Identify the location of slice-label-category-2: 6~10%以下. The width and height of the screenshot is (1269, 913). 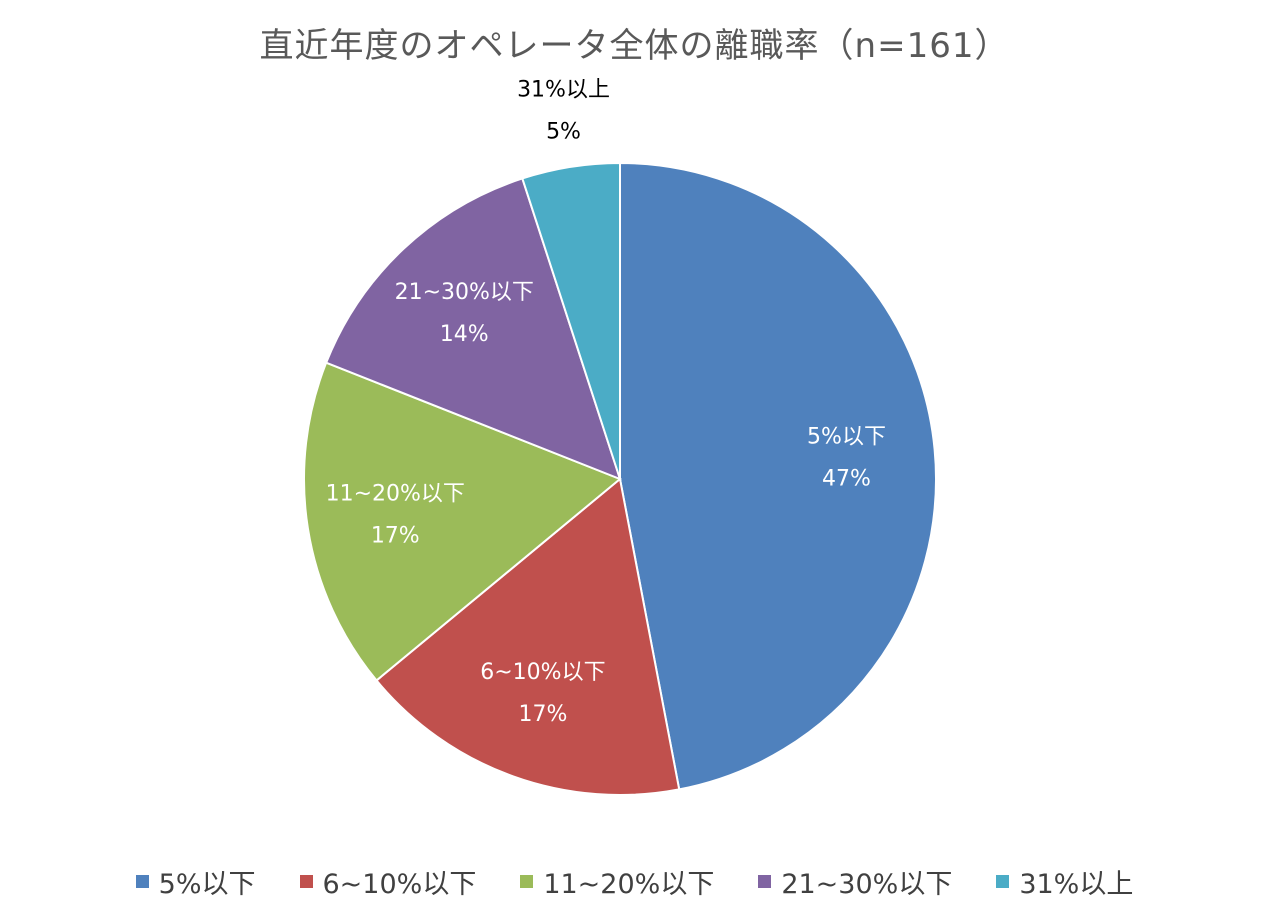
(542, 672).